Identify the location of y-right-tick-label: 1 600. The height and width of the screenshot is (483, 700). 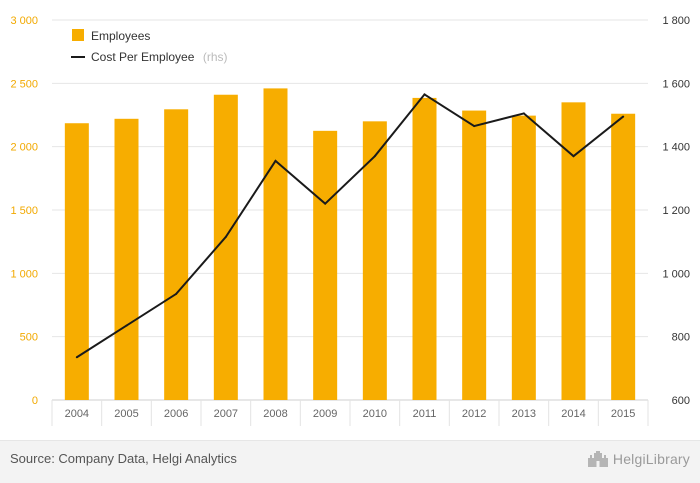
(676, 84).